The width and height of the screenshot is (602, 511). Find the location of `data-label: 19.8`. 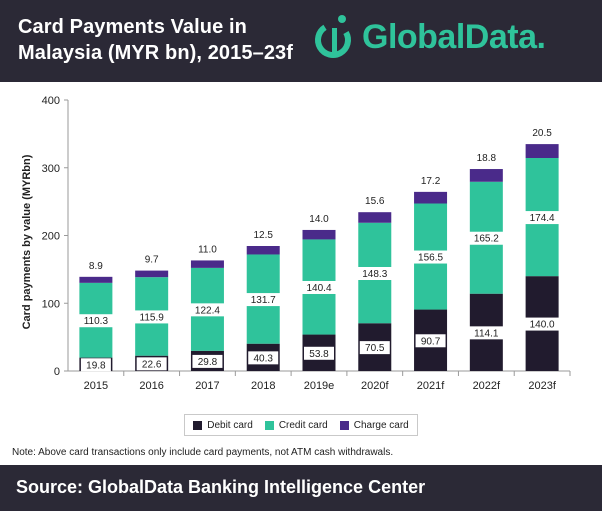

data-label: 19.8 is located at coordinates (96, 365).